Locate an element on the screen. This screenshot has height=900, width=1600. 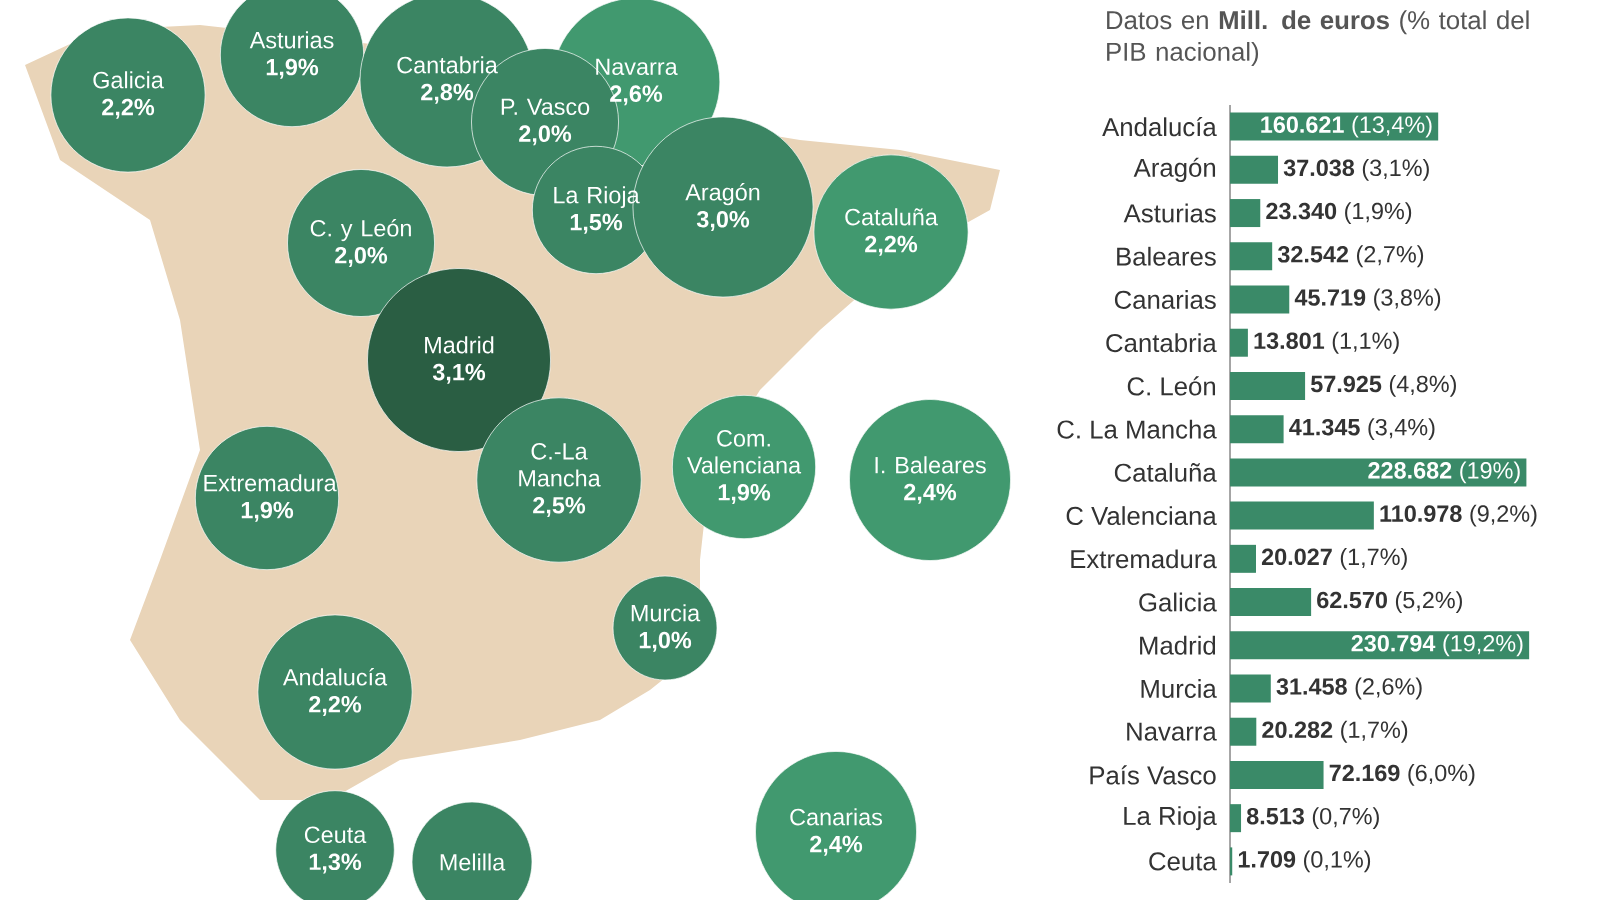
y-tick-label: Canarias is located at coordinates (1165, 299).